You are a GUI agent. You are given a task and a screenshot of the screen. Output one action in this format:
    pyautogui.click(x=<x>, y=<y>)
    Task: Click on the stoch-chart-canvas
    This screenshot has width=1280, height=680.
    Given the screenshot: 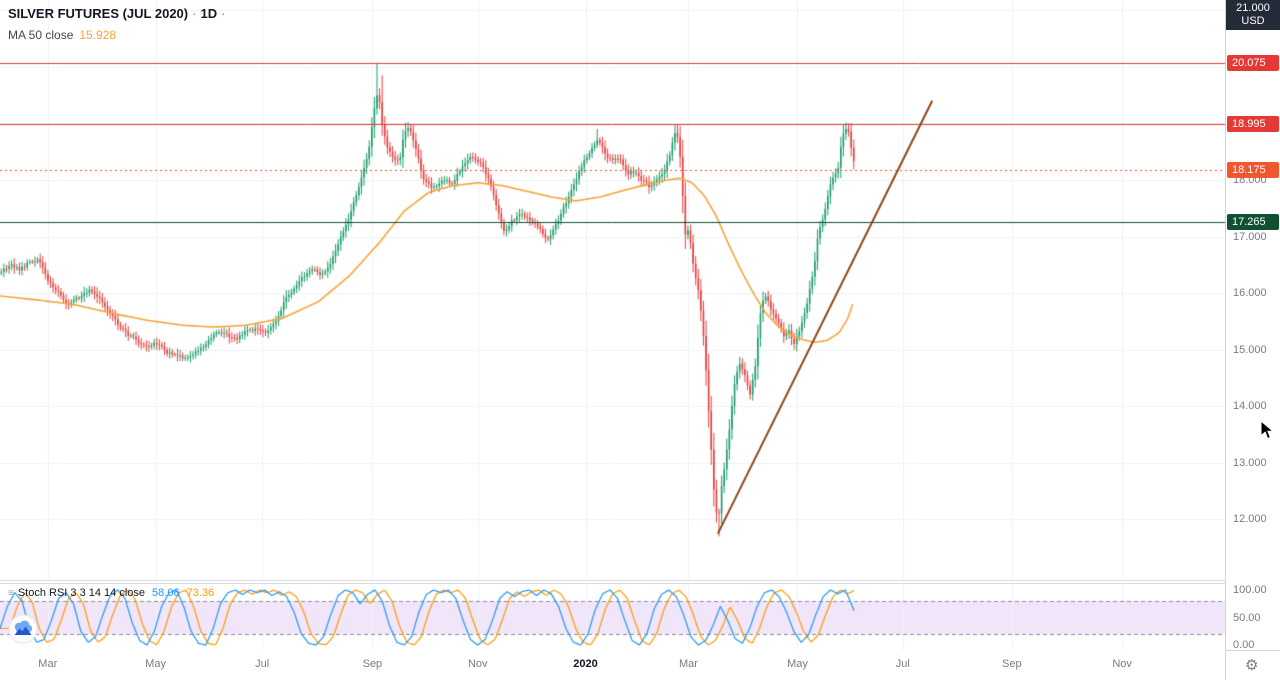 What is the action you would take?
    pyautogui.click(x=612, y=617)
    